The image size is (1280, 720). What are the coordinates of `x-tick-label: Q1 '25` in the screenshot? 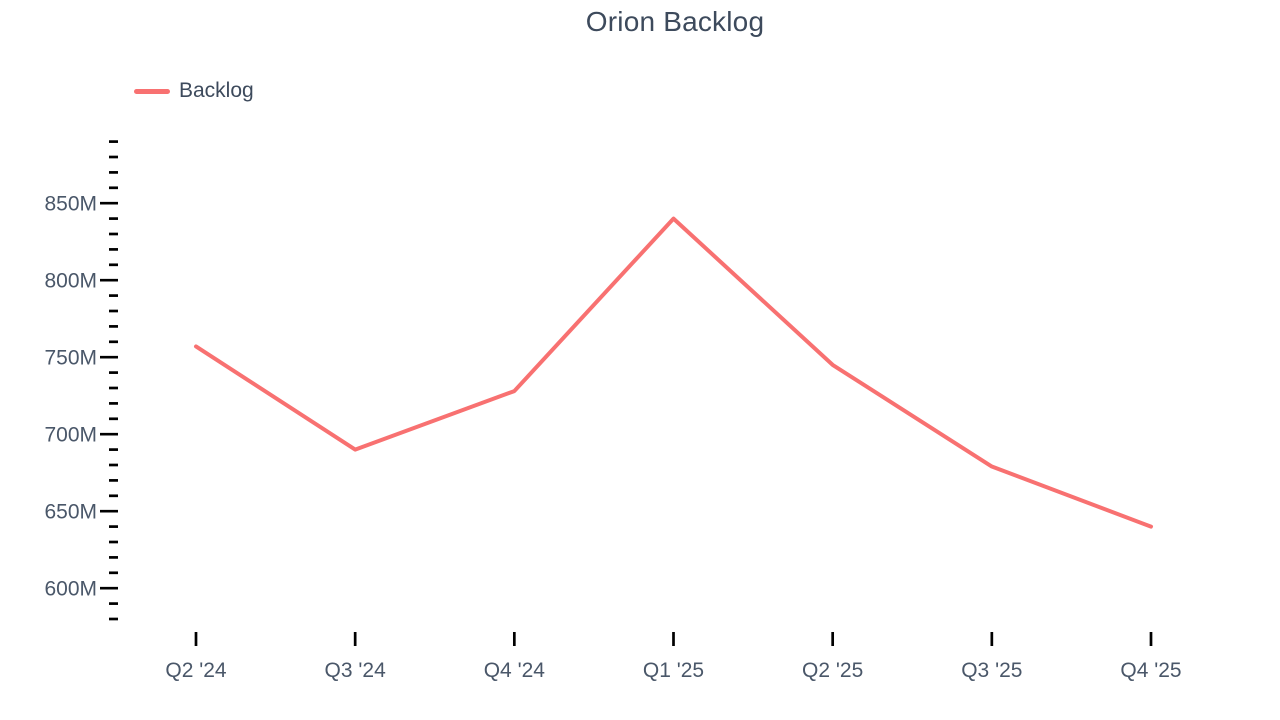 It's located at (673, 670).